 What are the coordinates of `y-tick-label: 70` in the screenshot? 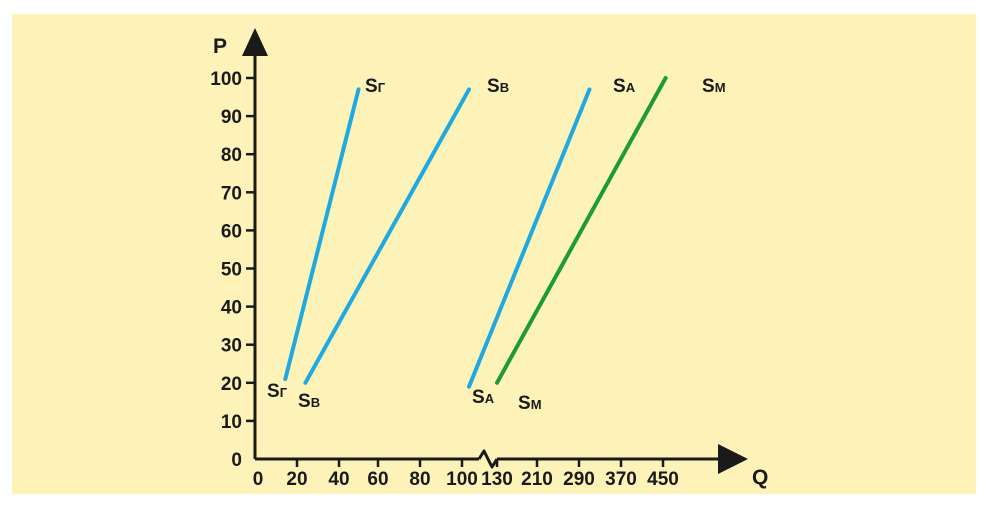 It's located at (231, 193).